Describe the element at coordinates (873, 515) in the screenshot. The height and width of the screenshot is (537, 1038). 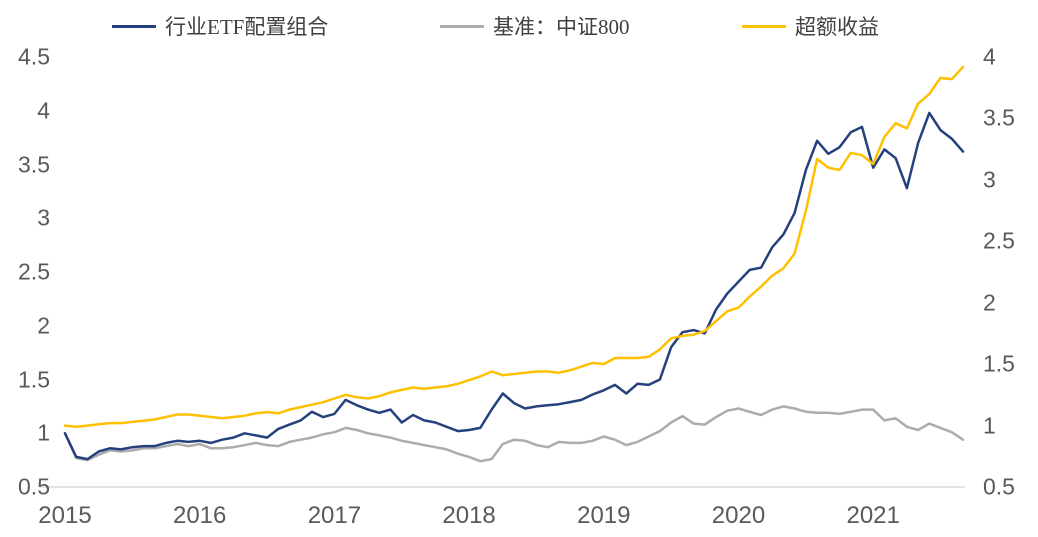
I see `x-axis-tick: 2021` at that location.